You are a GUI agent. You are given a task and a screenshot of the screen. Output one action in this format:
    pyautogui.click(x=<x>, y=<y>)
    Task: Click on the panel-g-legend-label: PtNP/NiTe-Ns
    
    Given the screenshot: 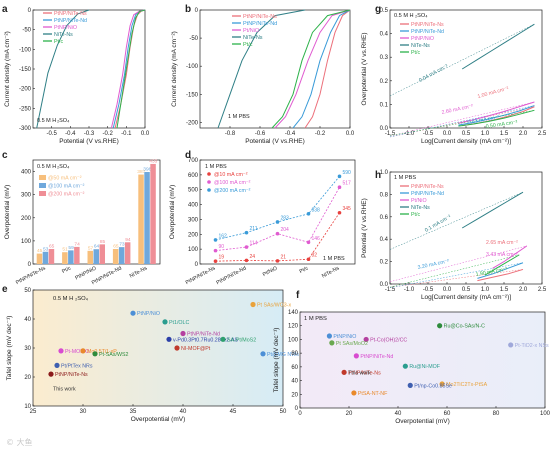 What is the action you would take?
    pyautogui.click(x=427, y=25)
    